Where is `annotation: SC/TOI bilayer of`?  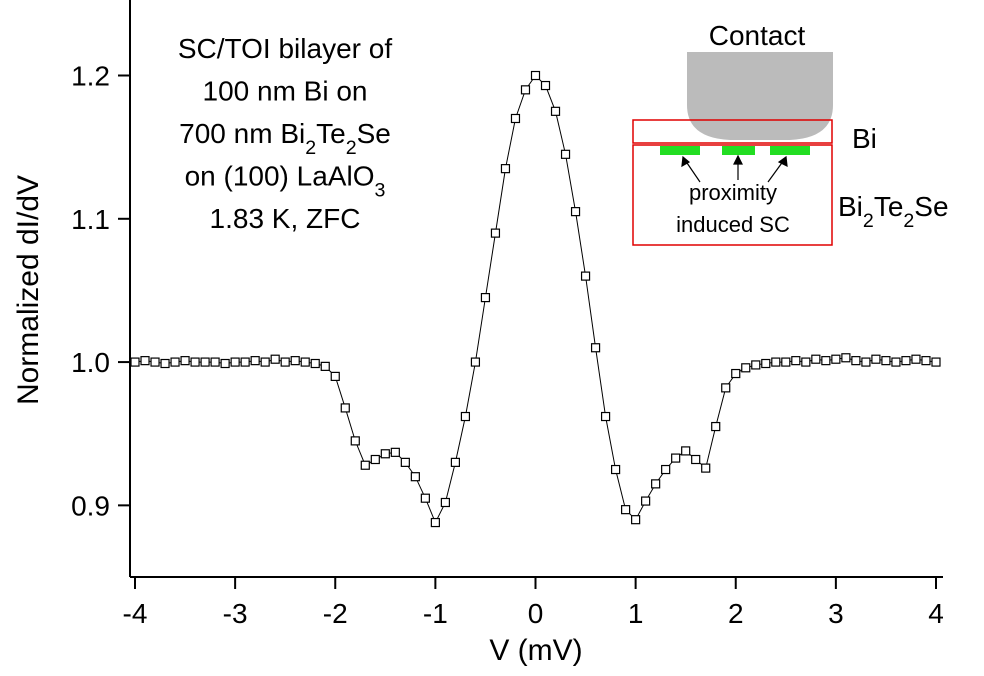 annotation: SC/TOI bilayer of is located at coordinates (285, 48).